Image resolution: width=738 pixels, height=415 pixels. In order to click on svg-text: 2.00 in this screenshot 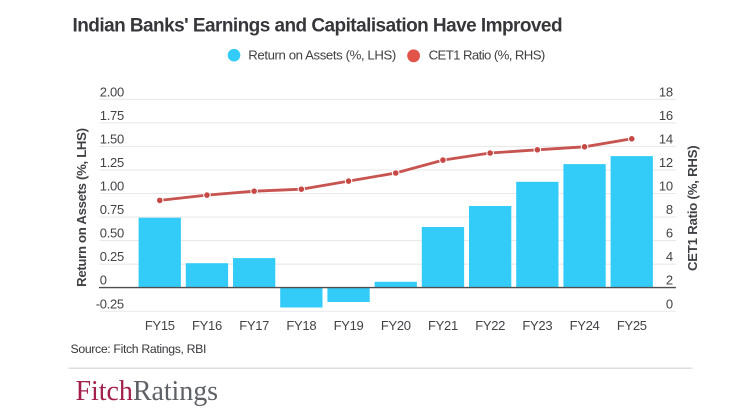, I will do `click(112, 91)`.